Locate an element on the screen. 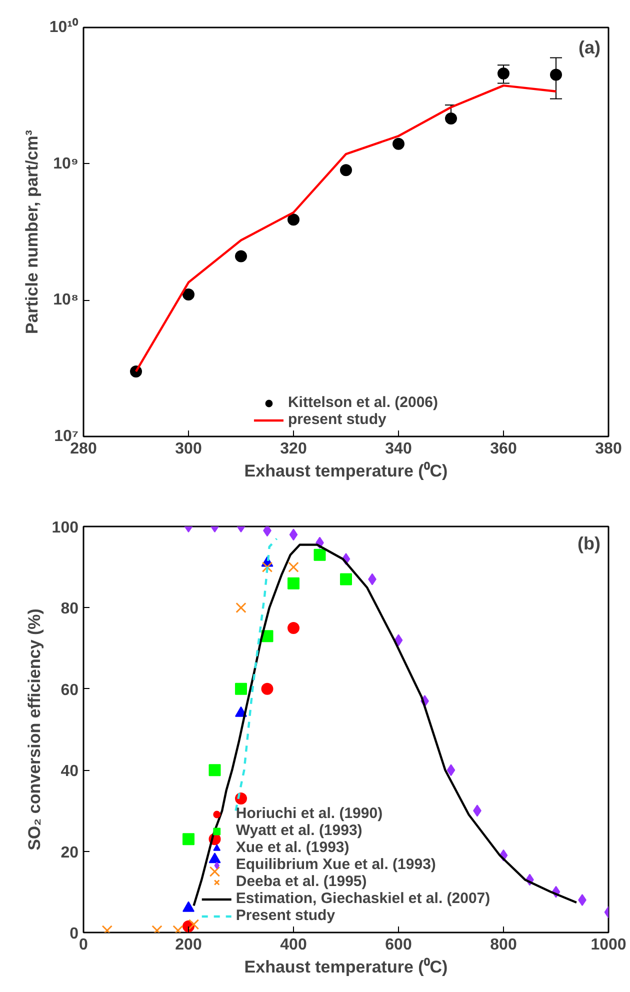 The width and height of the screenshot is (630, 992). legend-label: present study is located at coordinates (337, 419).